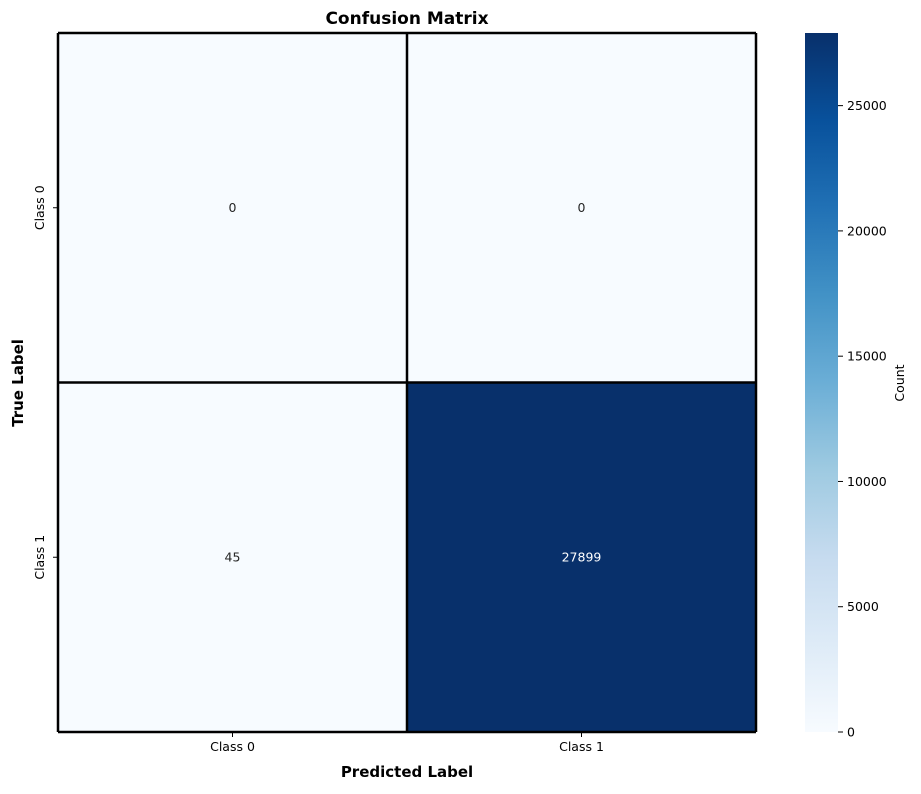  I want to click on y-tick-label: Class 1, so click(39, 557).